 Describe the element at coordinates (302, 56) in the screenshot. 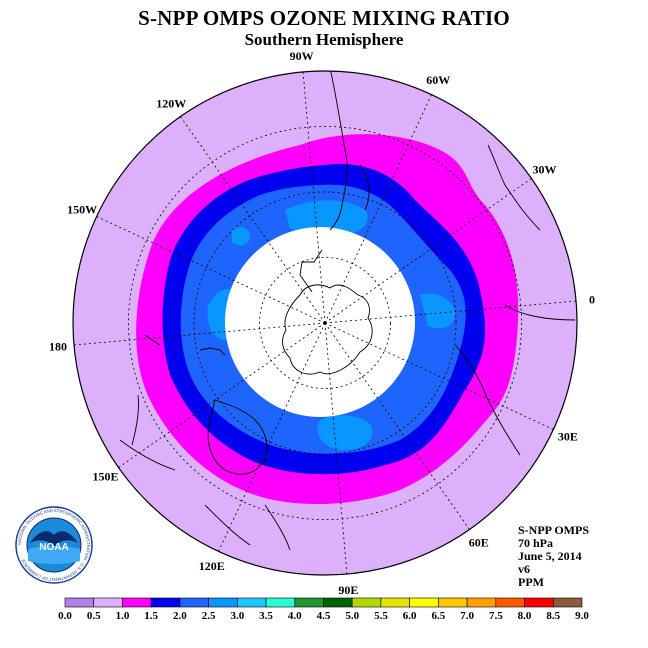

I see `longitude-label: 90W` at that location.